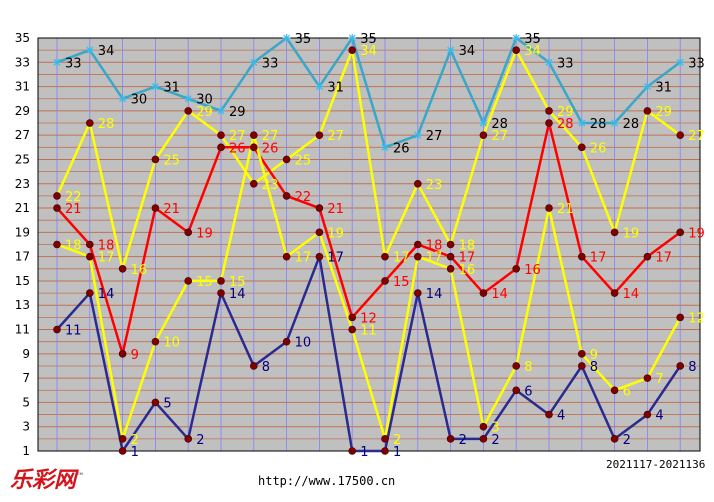  I want to click on y-tick-label: 11, so click(22, 330).